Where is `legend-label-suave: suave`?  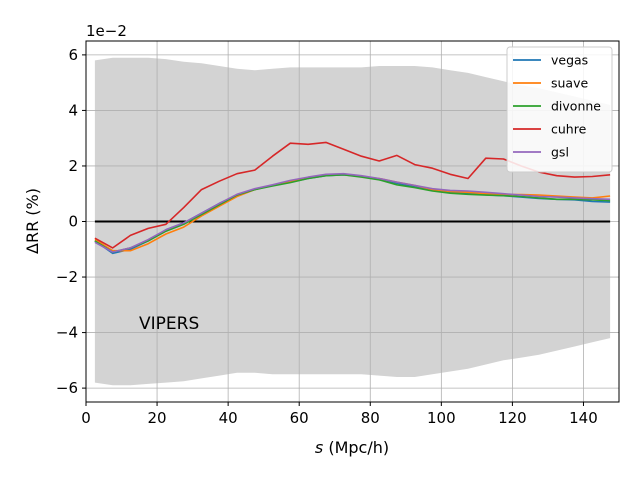 legend-label-suave: suave is located at coordinates (569, 83).